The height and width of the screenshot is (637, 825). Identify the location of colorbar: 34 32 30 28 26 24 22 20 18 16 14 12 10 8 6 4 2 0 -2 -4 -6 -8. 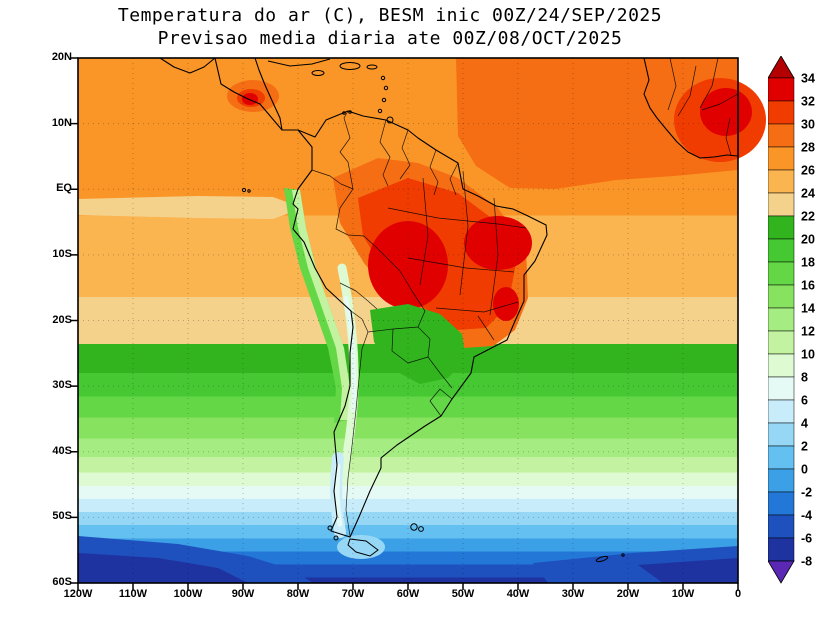
(796, 319).